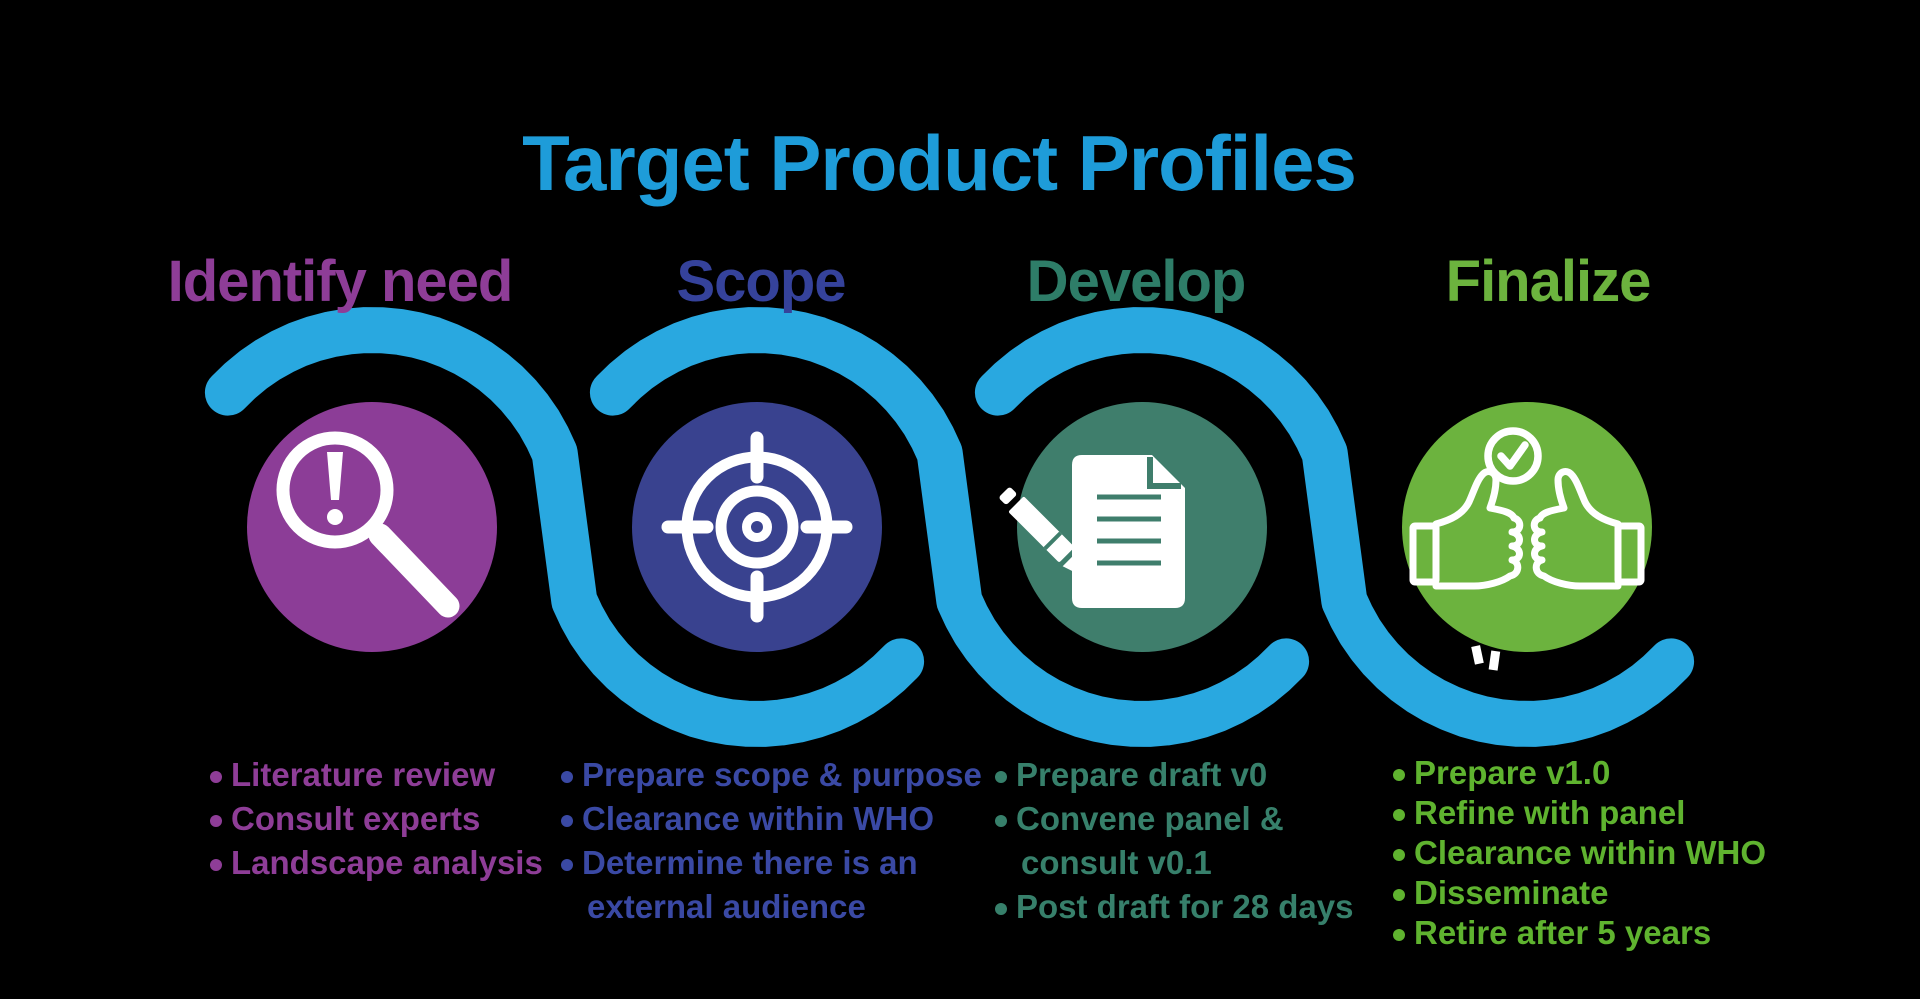 This screenshot has width=1920, height=999. I want to click on list-item-text: Disseminate, so click(1511, 892).